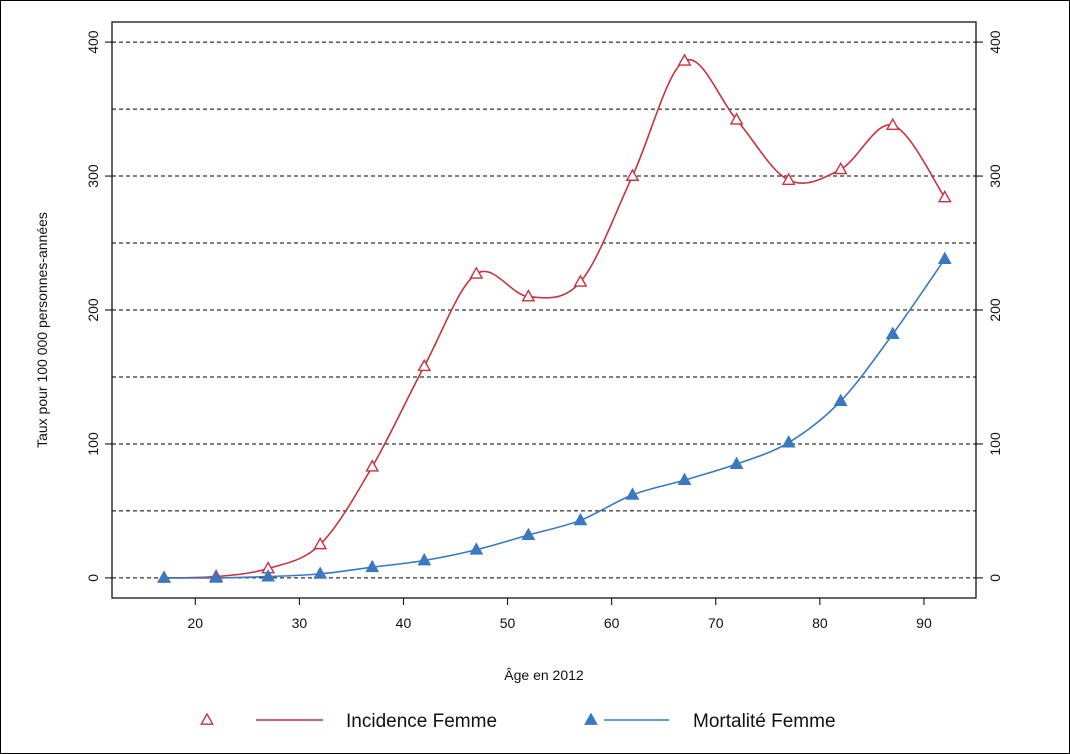 This screenshot has width=1070, height=754. What do you see at coordinates (93, 310) in the screenshot?
I see `y-tick-label-left: 200` at bounding box center [93, 310].